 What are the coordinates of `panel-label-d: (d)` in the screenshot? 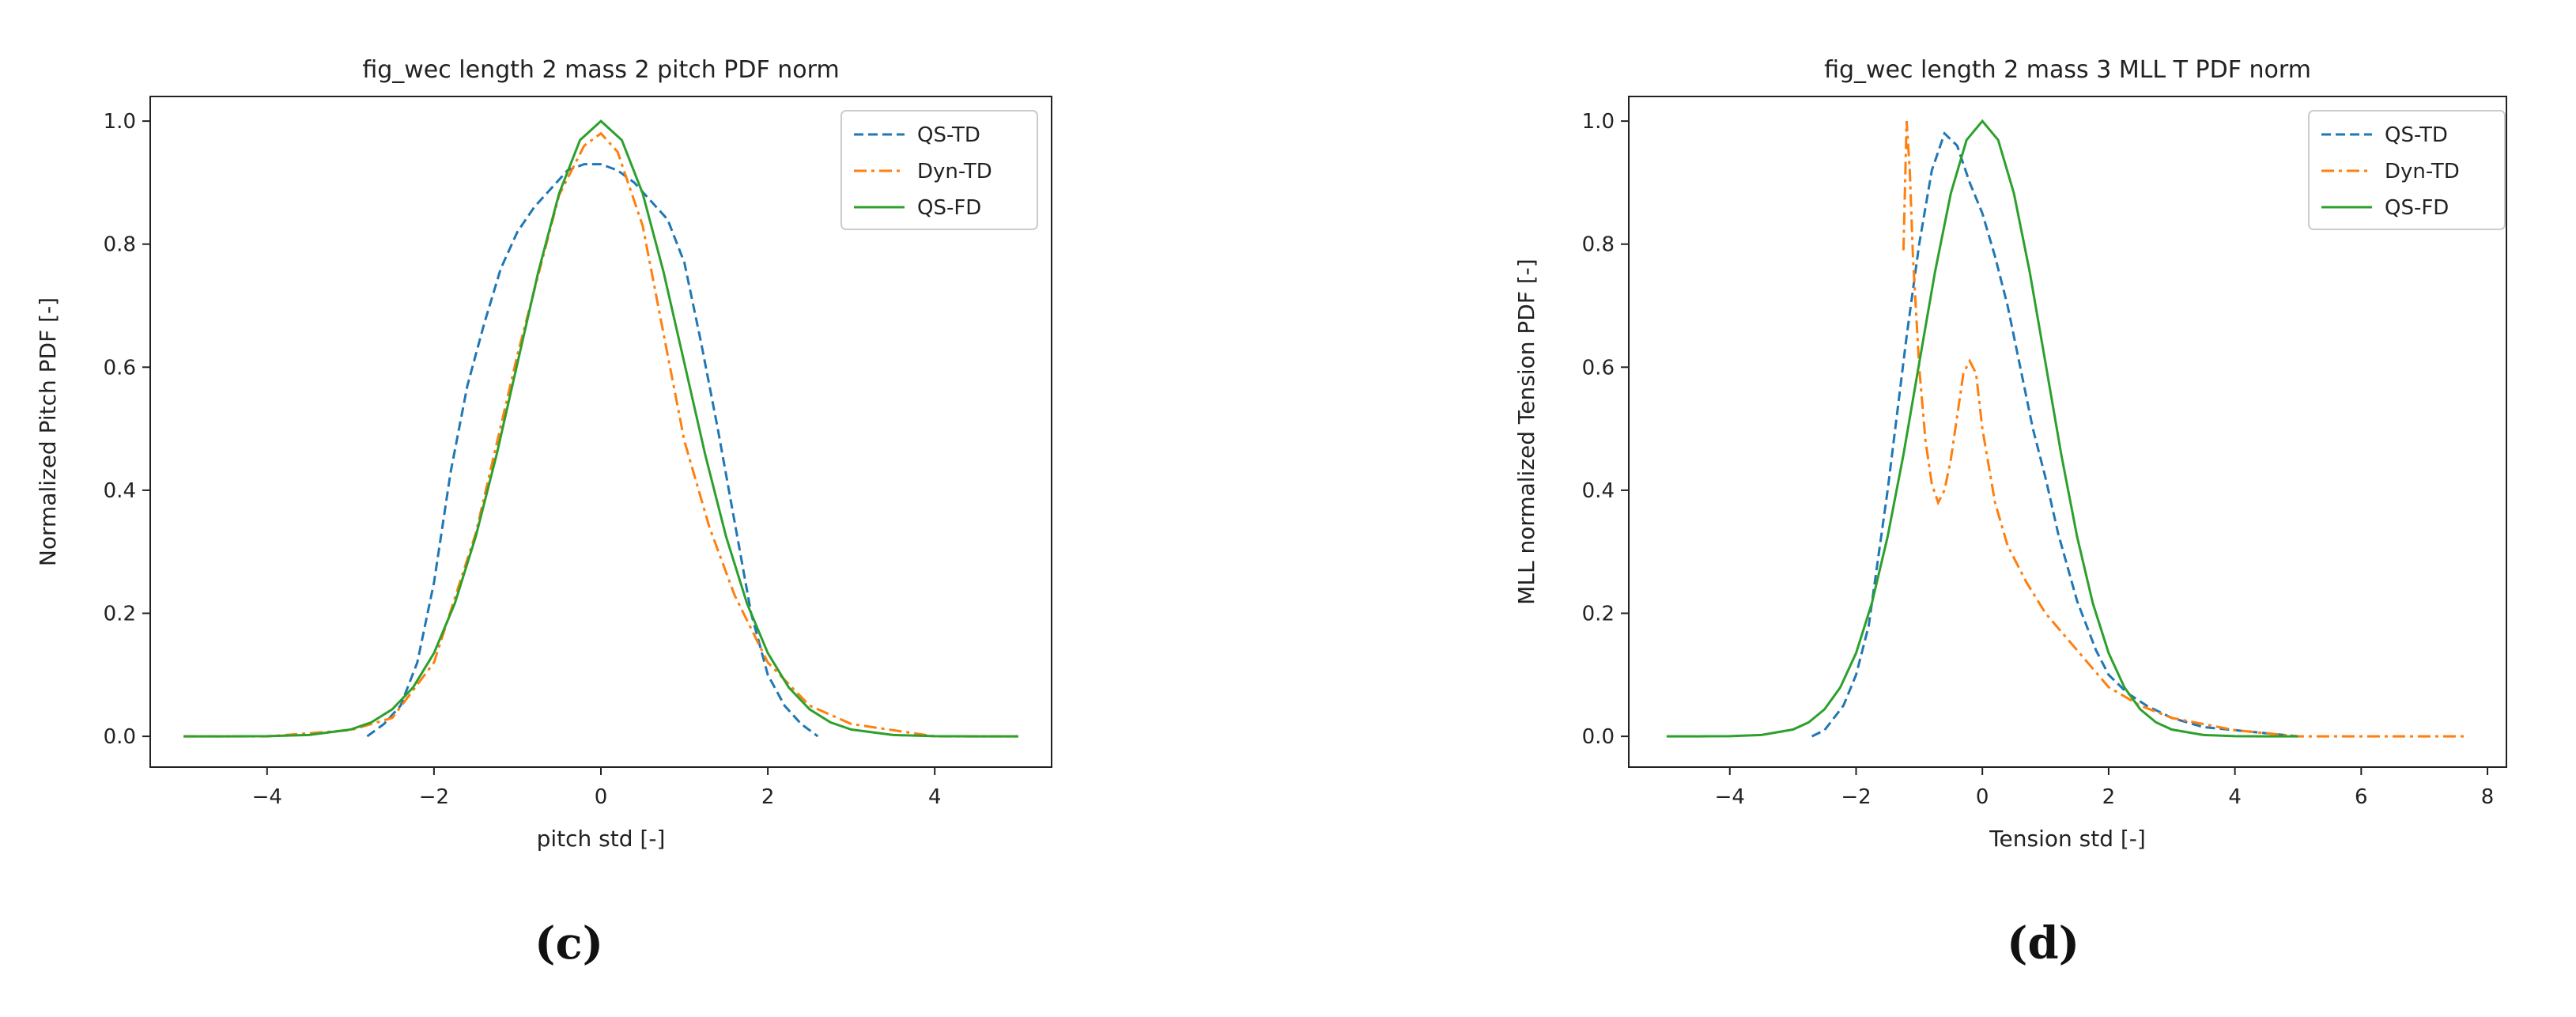 It's located at (2043, 944).